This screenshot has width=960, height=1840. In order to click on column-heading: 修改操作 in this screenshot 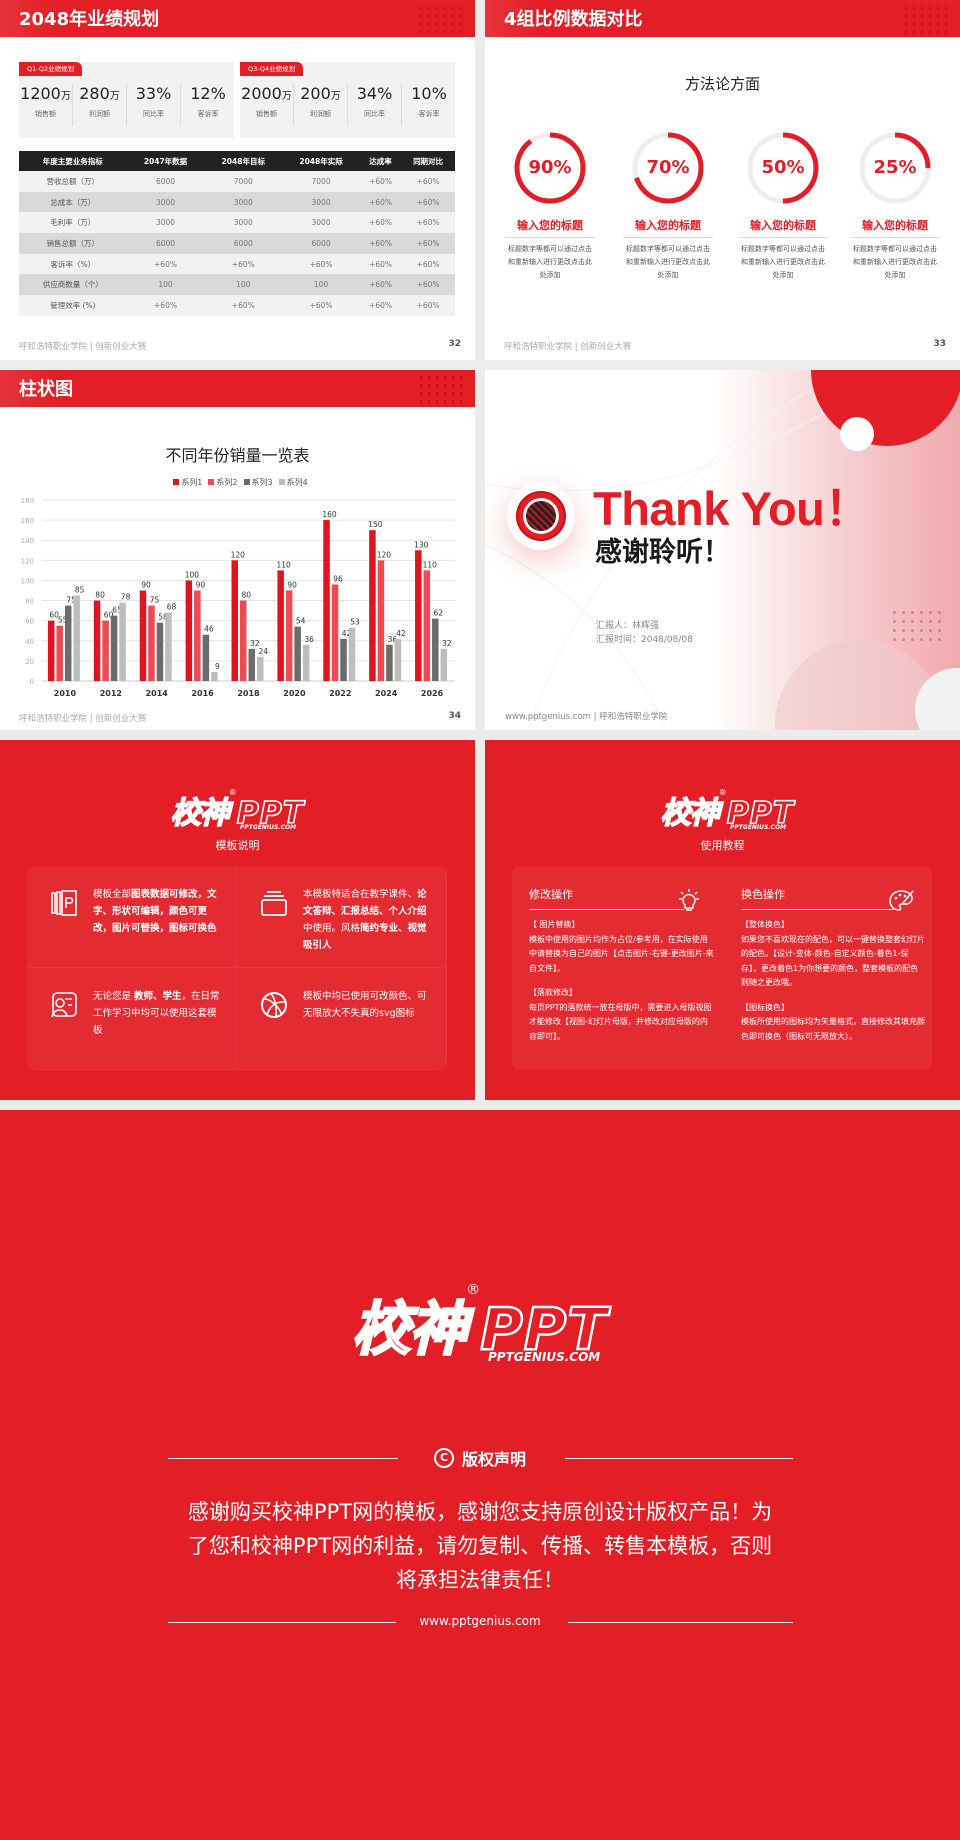, I will do `click(551, 894)`.